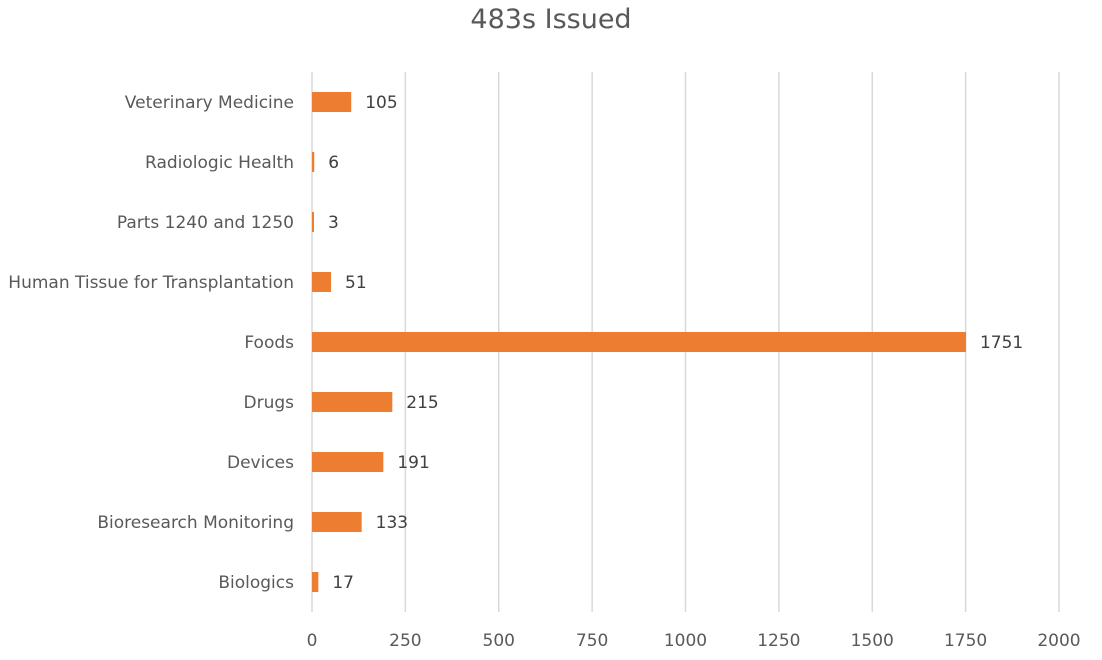  I want to click on data-label: 51, so click(356, 283).